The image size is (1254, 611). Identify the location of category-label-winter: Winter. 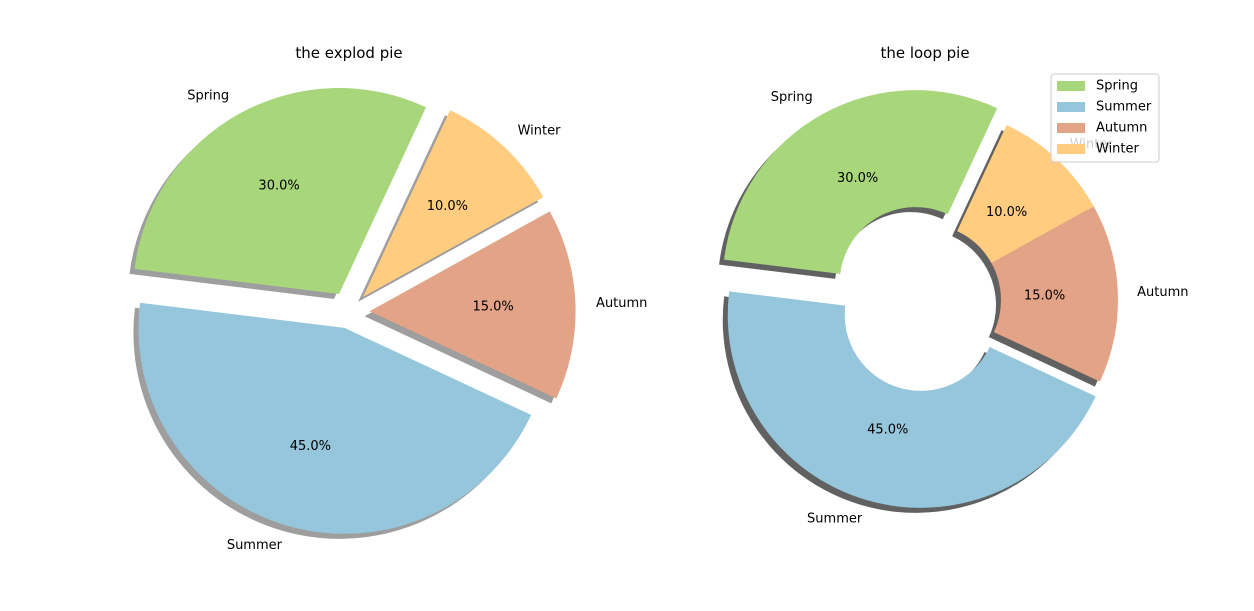
(540, 131).